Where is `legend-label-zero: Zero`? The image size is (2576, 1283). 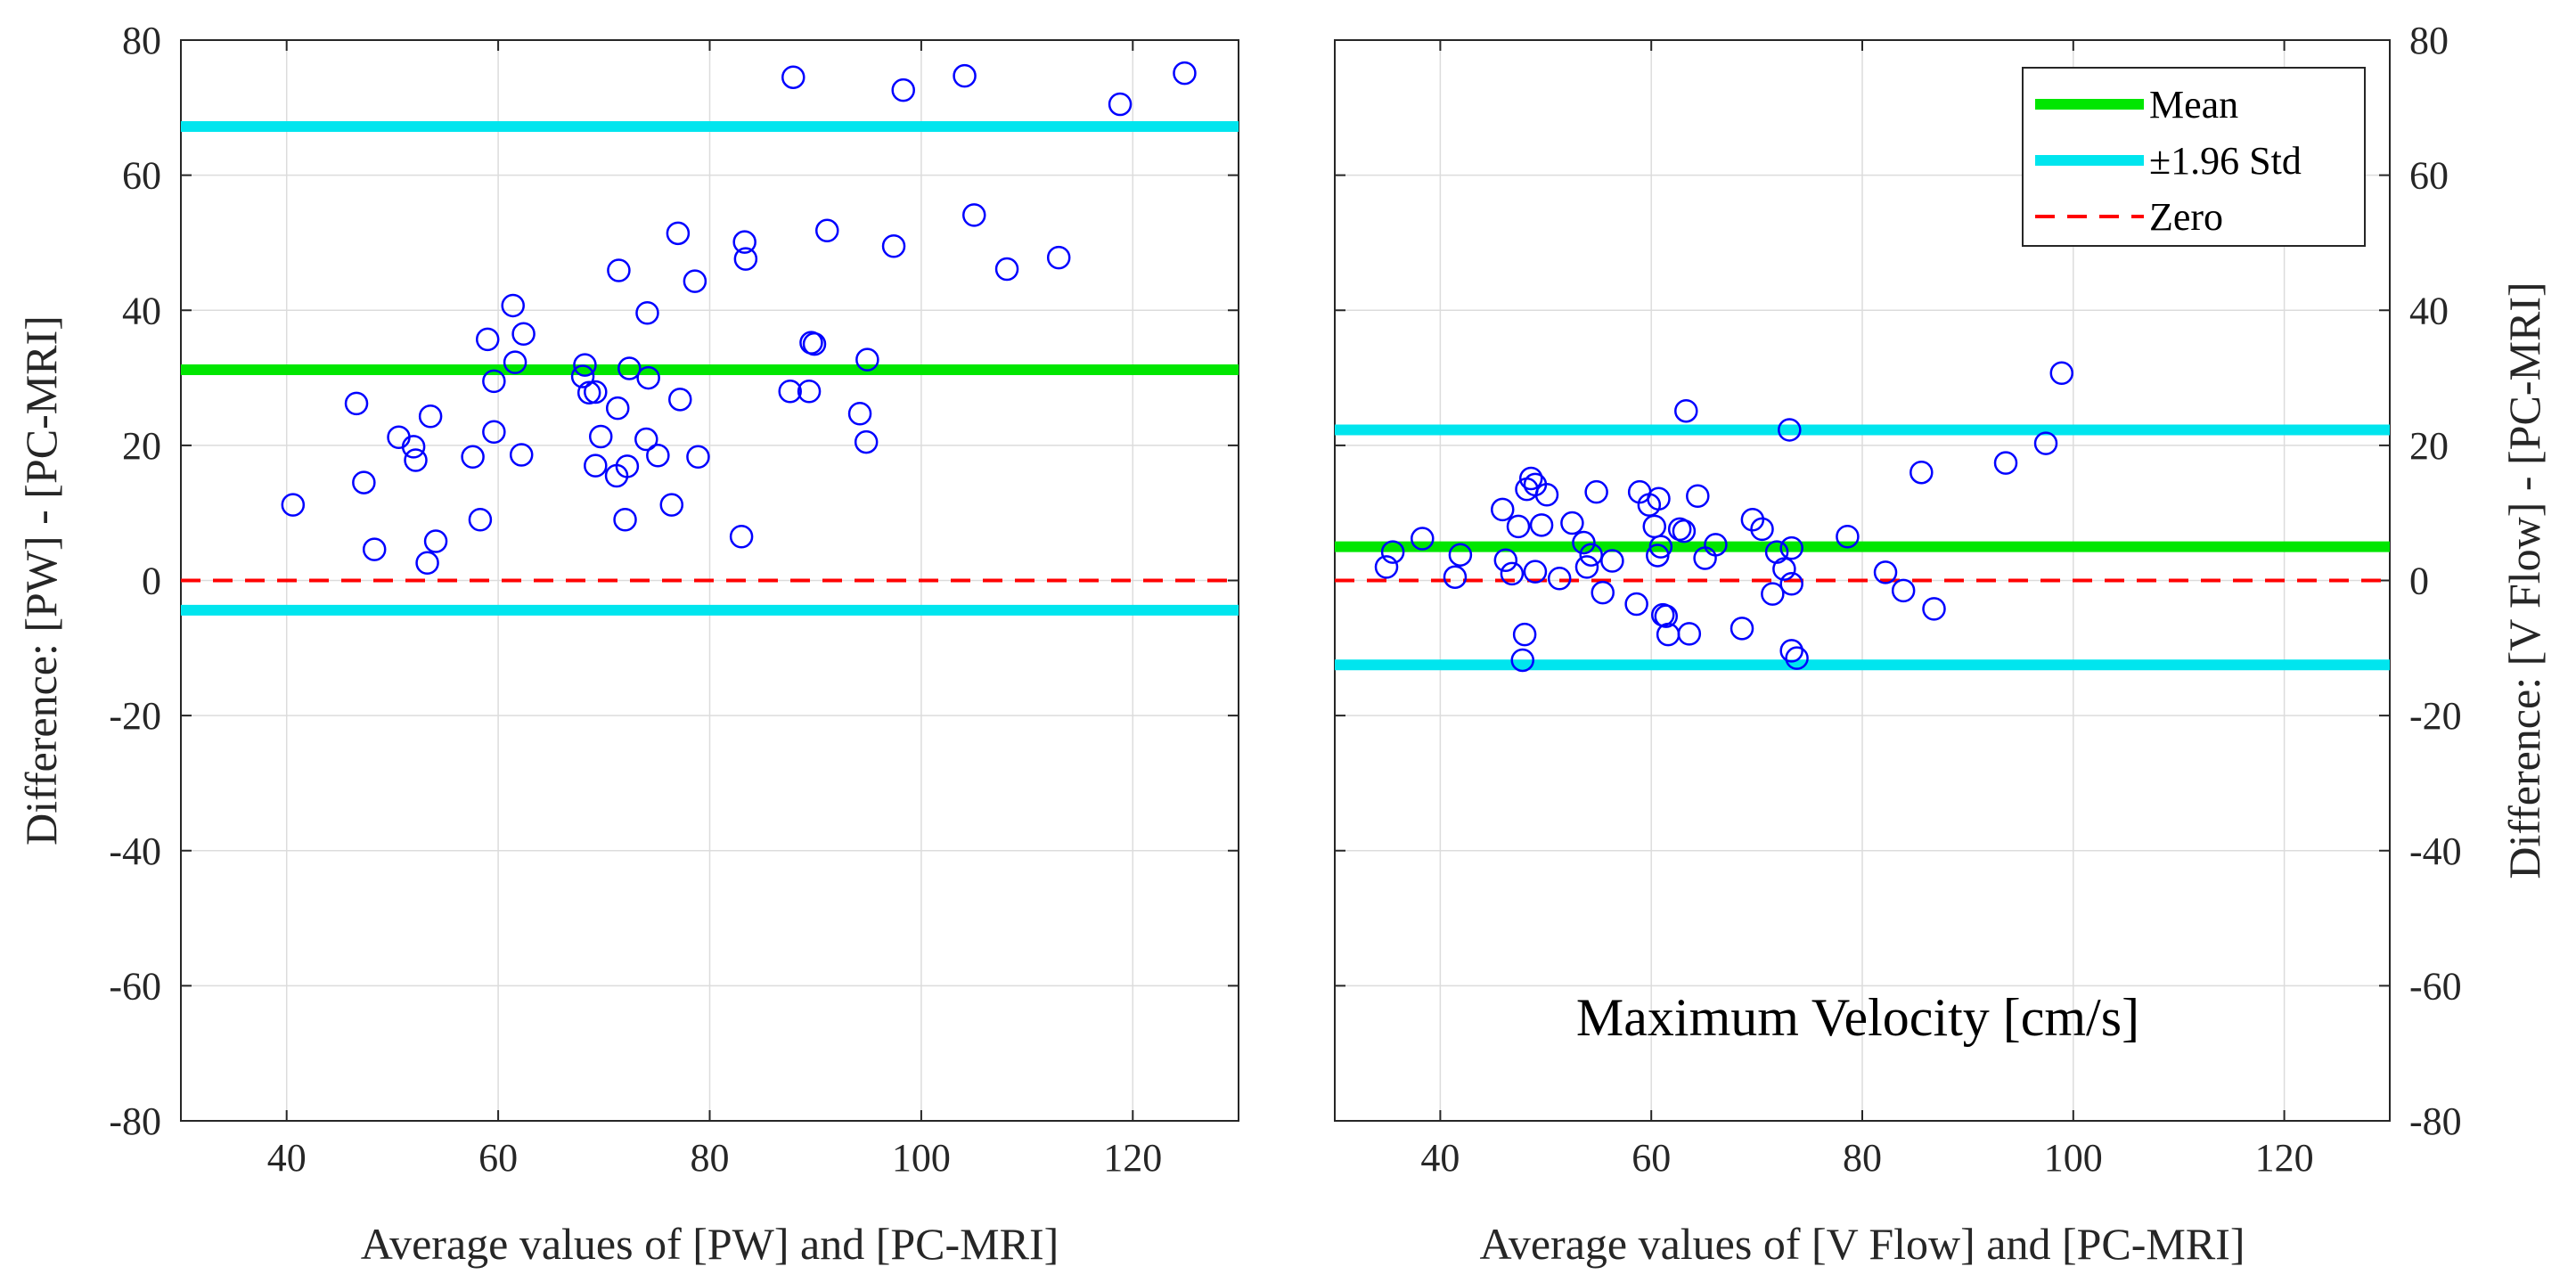 legend-label-zero: Zero is located at coordinates (2186, 217).